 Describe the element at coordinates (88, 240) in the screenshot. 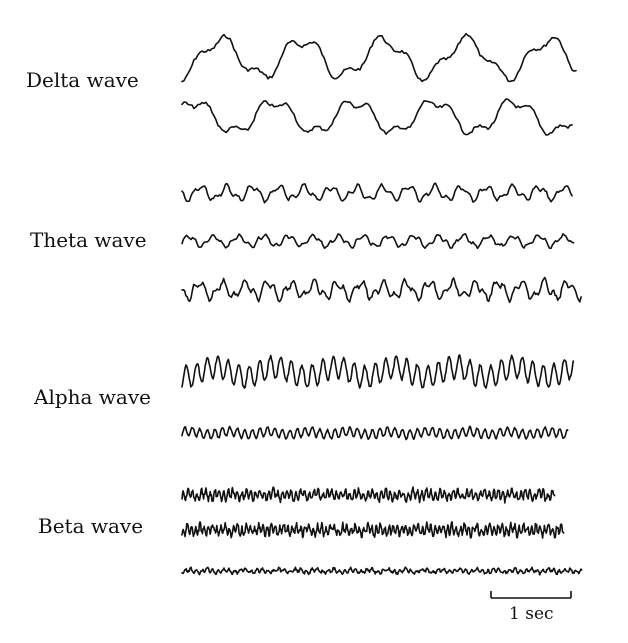

I see `theta-wave-label: Theta wave` at that location.